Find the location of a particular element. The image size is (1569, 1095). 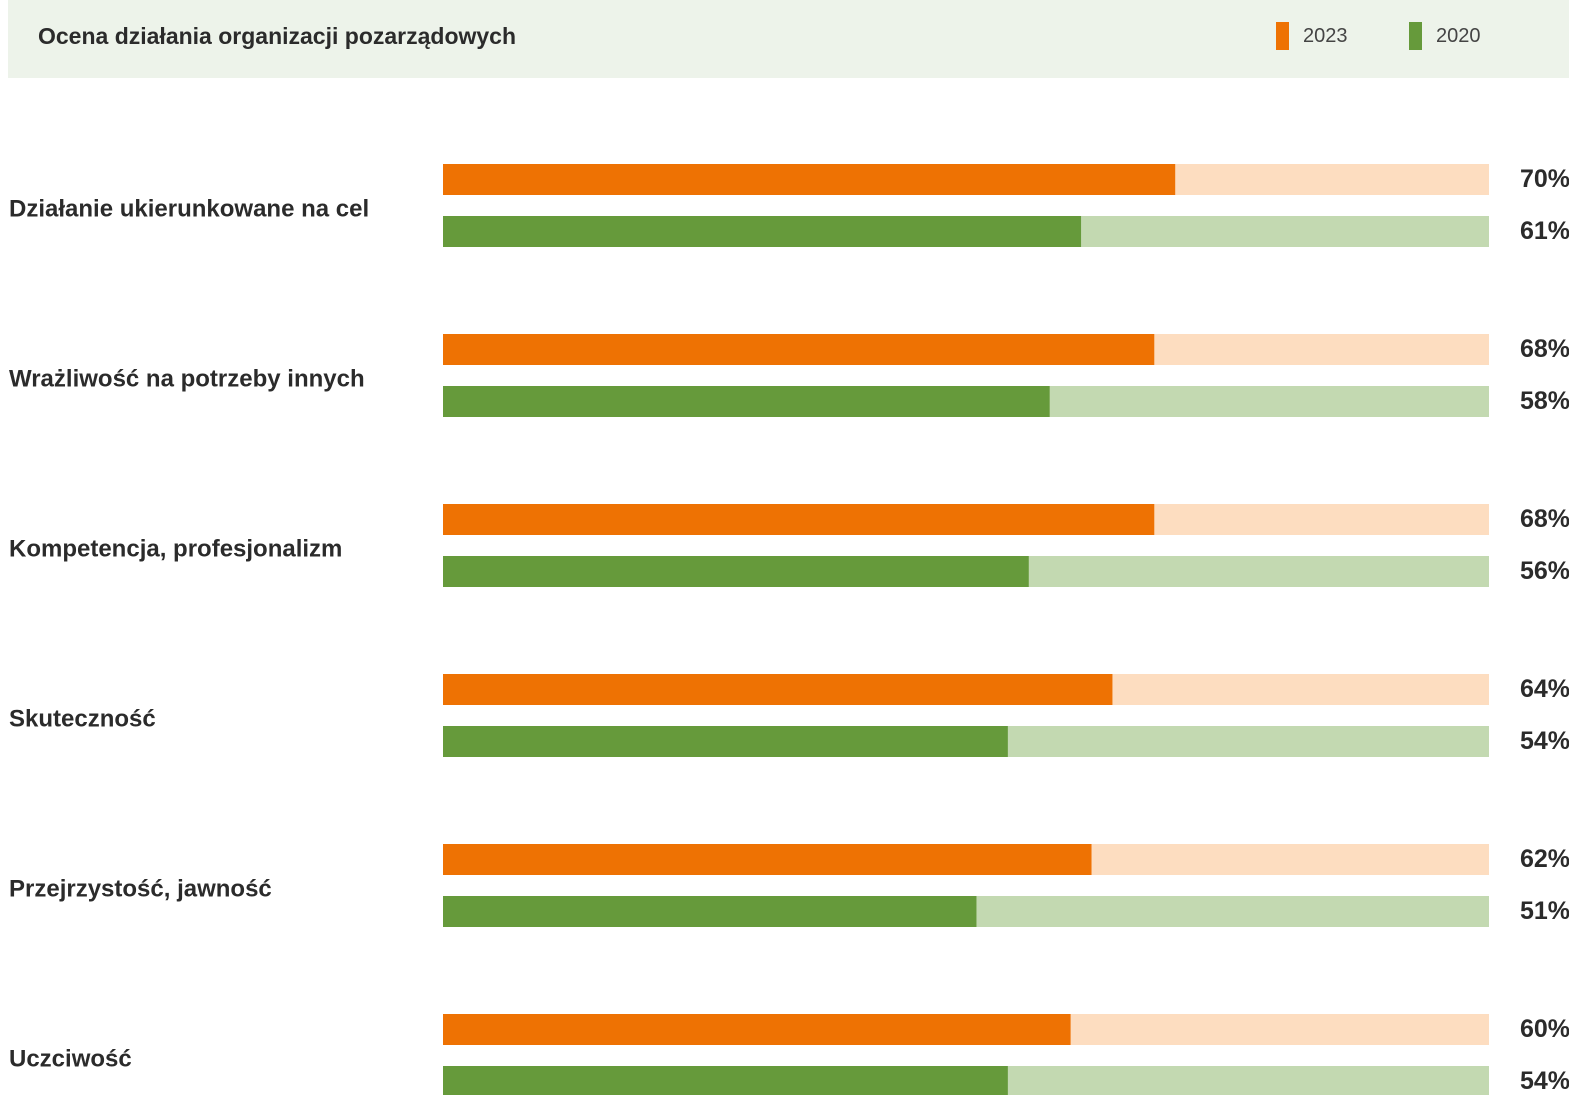

category-label-cat-6: Uczciwość is located at coordinates (70, 1058).